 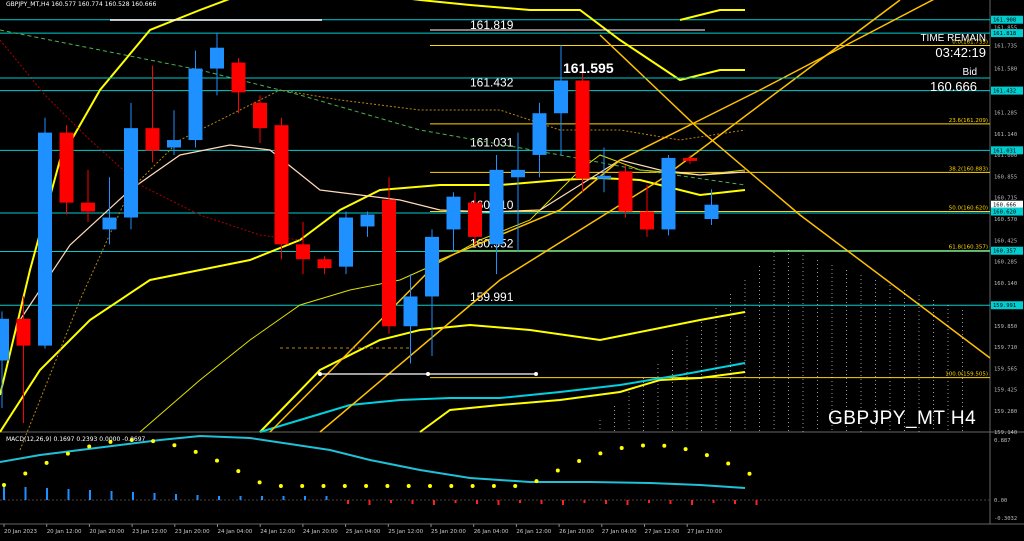 What do you see at coordinates (1005, 114) in the screenshot?
I see `price-tick: 161.285` at bounding box center [1005, 114].